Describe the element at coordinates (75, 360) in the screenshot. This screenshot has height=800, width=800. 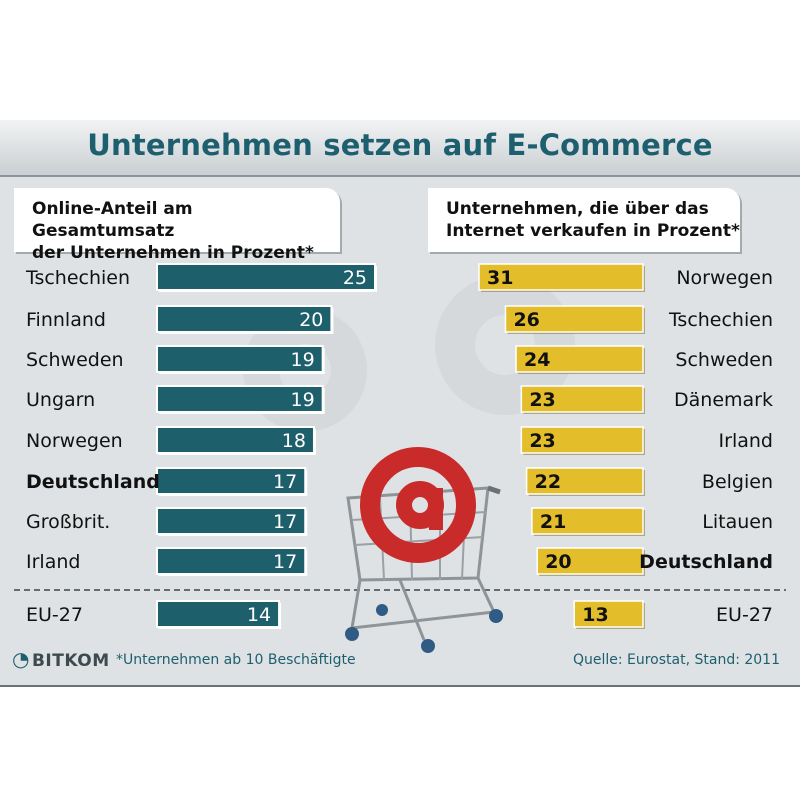
I see `left-category-label: Schweden` at that location.